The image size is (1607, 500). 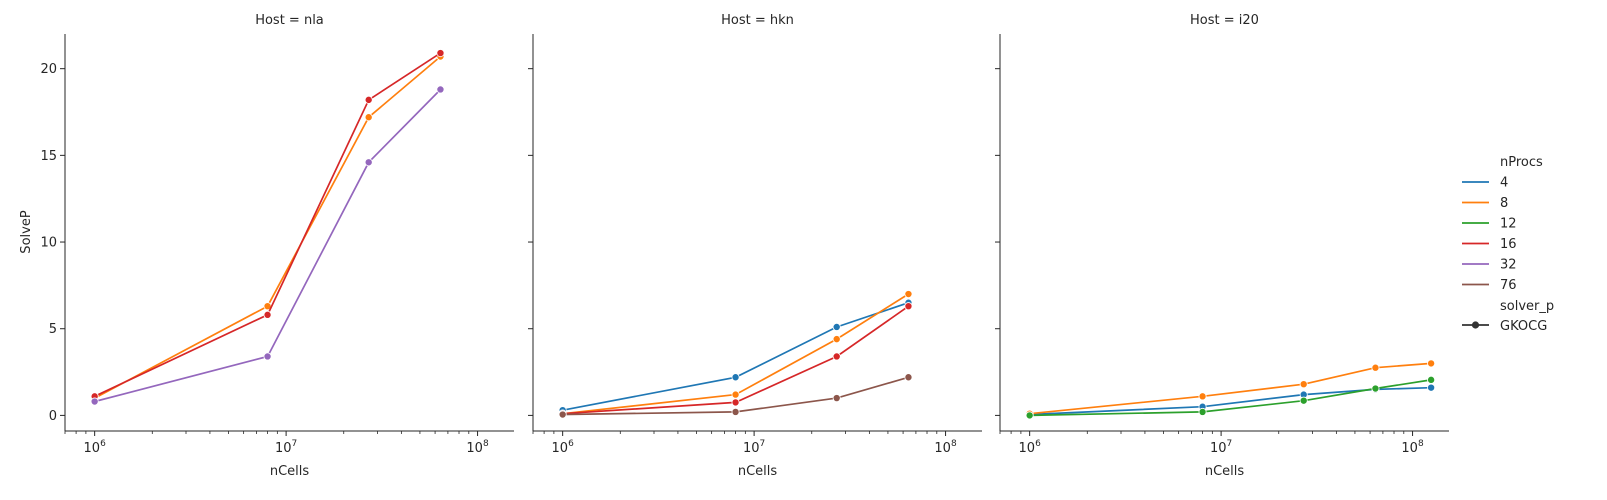 What do you see at coordinates (1508, 265) in the screenshot?
I see `legend-label: 32` at bounding box center [1508, 265].